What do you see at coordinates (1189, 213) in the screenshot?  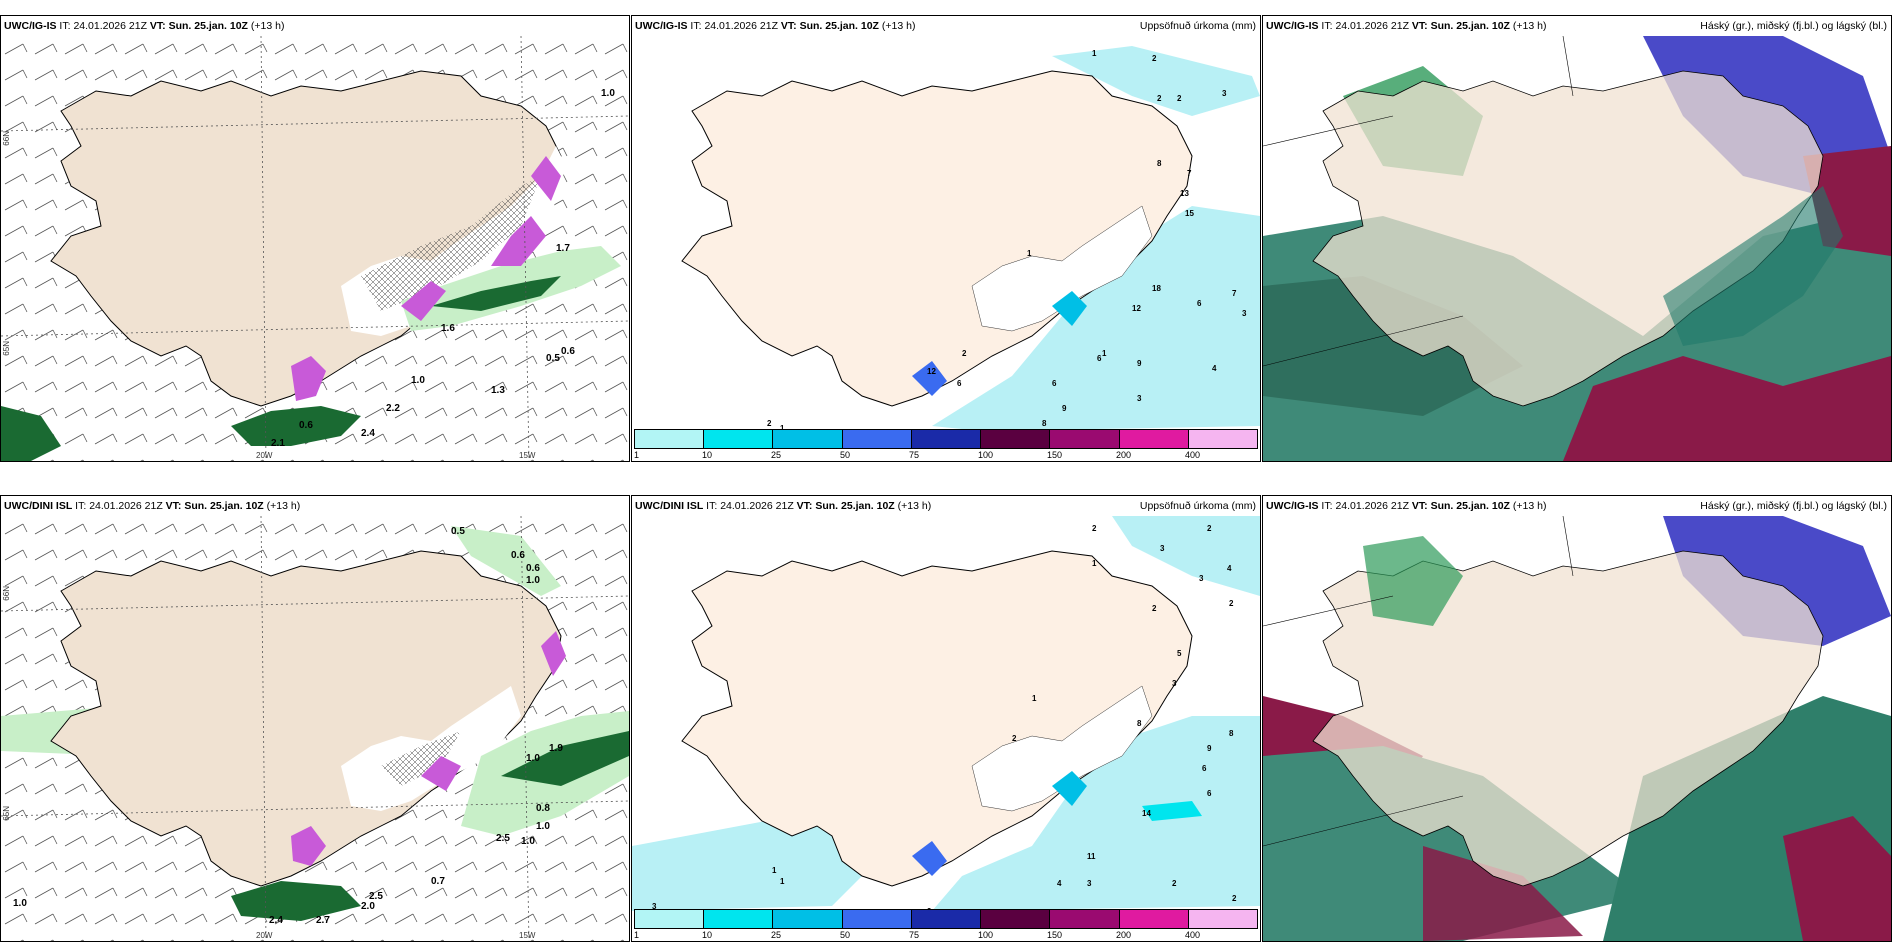 I see `value-label: 15` at bounding box center [1189, 213].